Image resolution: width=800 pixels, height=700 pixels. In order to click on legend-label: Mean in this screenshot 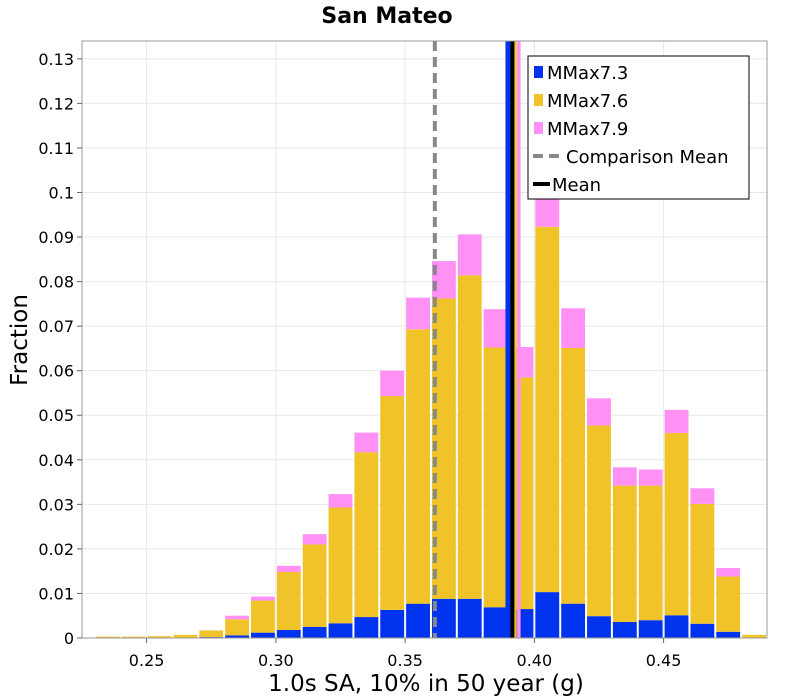, I will do `click(576, 185)`.